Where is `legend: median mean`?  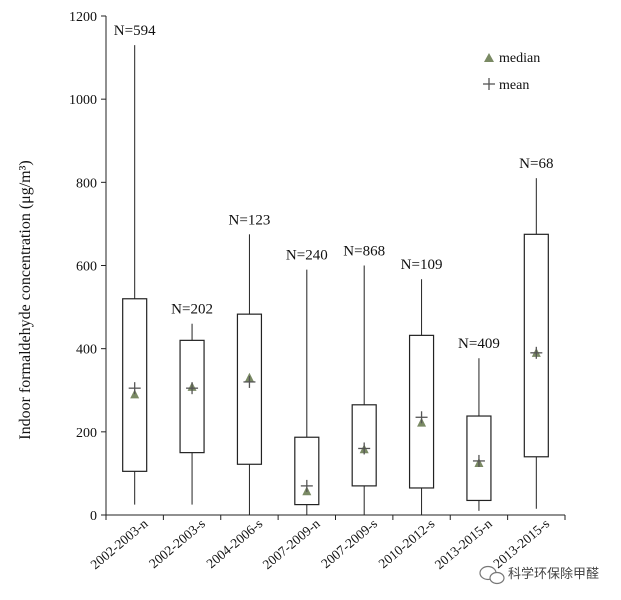
legend: median mean is located at coordinates (511, 72).